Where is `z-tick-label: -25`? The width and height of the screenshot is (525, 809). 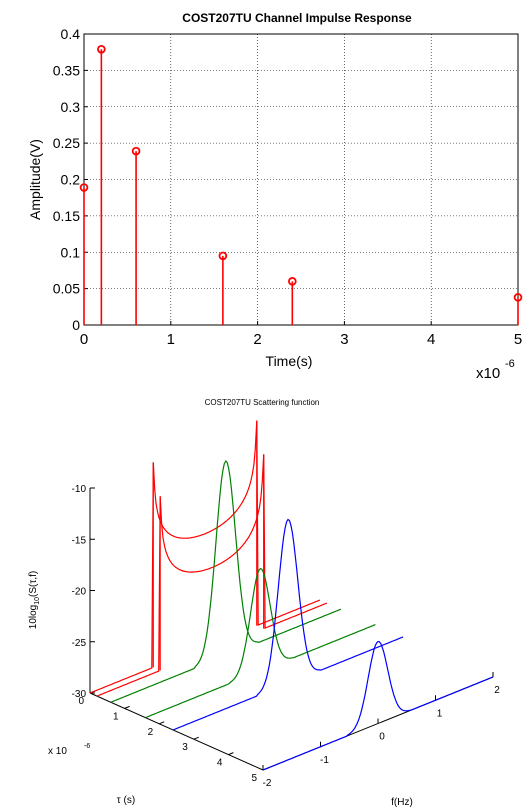 z-tick-label: -25 is located at coordinates (79, 643).